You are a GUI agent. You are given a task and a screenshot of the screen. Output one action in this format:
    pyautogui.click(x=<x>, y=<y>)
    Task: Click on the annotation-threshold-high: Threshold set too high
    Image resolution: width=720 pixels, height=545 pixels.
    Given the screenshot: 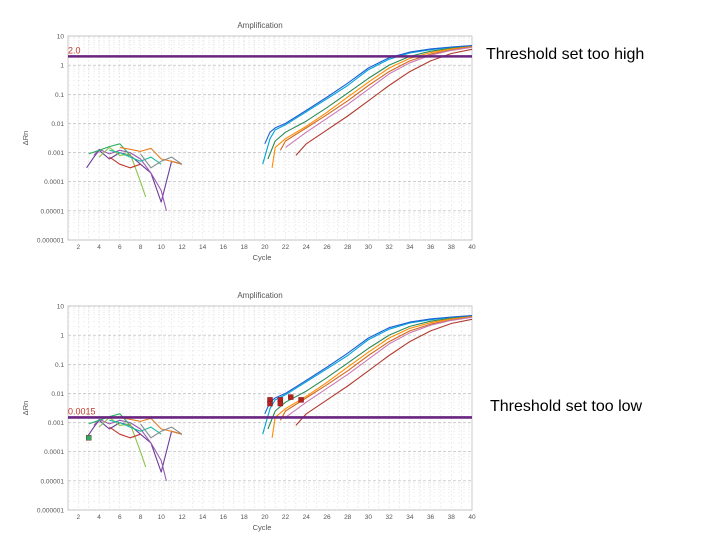 What is the action you would take?
    pyautogui.click(x=565, y=54)
    